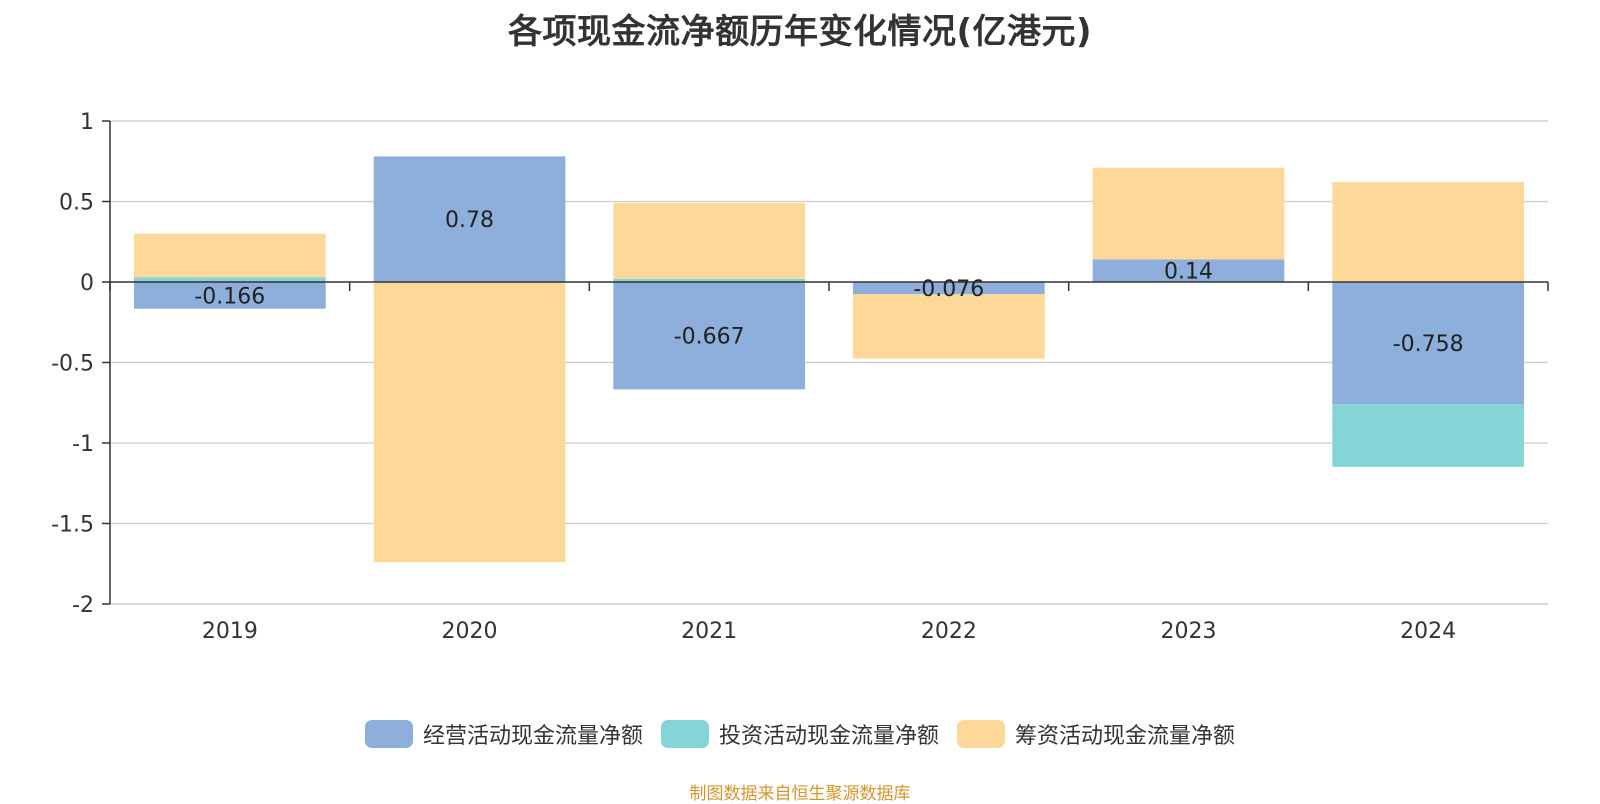  What do you see at coordinates (709, 631) in the screenshot?
I see `x-tick-label-2021: 2021` at bounding box center [709, 631].